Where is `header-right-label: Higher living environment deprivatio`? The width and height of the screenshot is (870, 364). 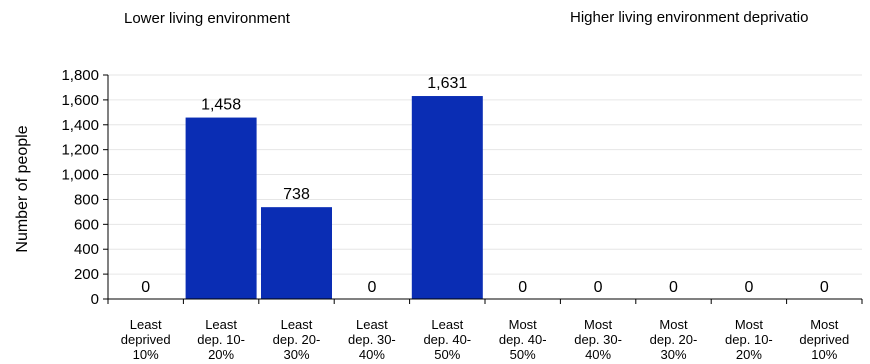 header-right-label: Higher living environment deprivatio is located at coordinates (689, 17).